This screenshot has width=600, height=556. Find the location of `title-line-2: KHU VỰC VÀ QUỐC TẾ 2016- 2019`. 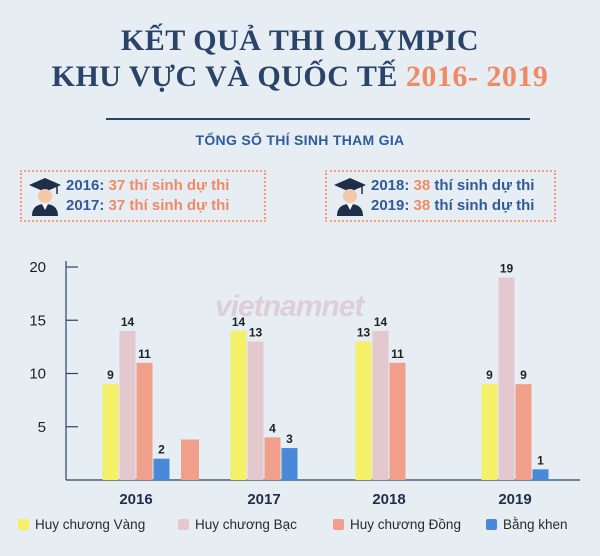

title-line-2: KHU VỰC VÀ QUỐC TẾ 2016- 2019 is located at coordinates (300, 77).